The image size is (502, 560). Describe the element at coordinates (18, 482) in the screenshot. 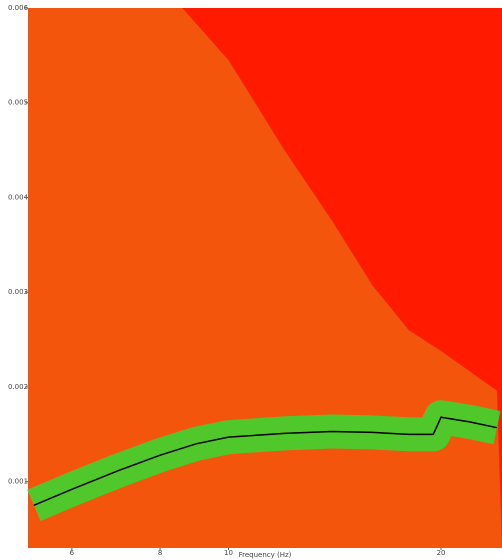

I see `y-tick-label: 0.001` at that location.